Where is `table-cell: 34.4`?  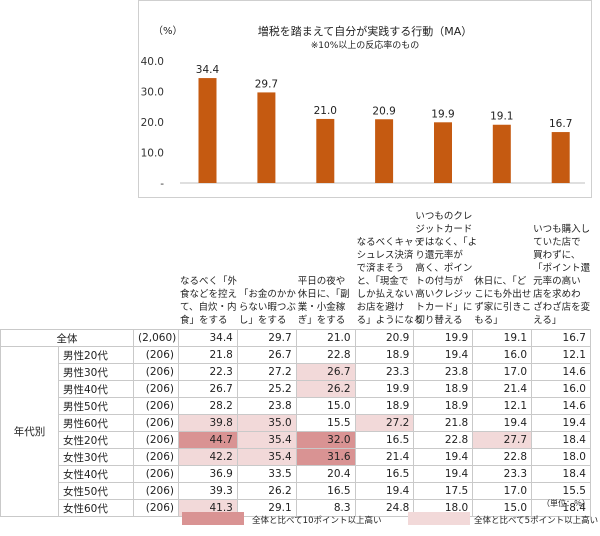 table-cell: 34.4 is located at coordinates (208, 338).